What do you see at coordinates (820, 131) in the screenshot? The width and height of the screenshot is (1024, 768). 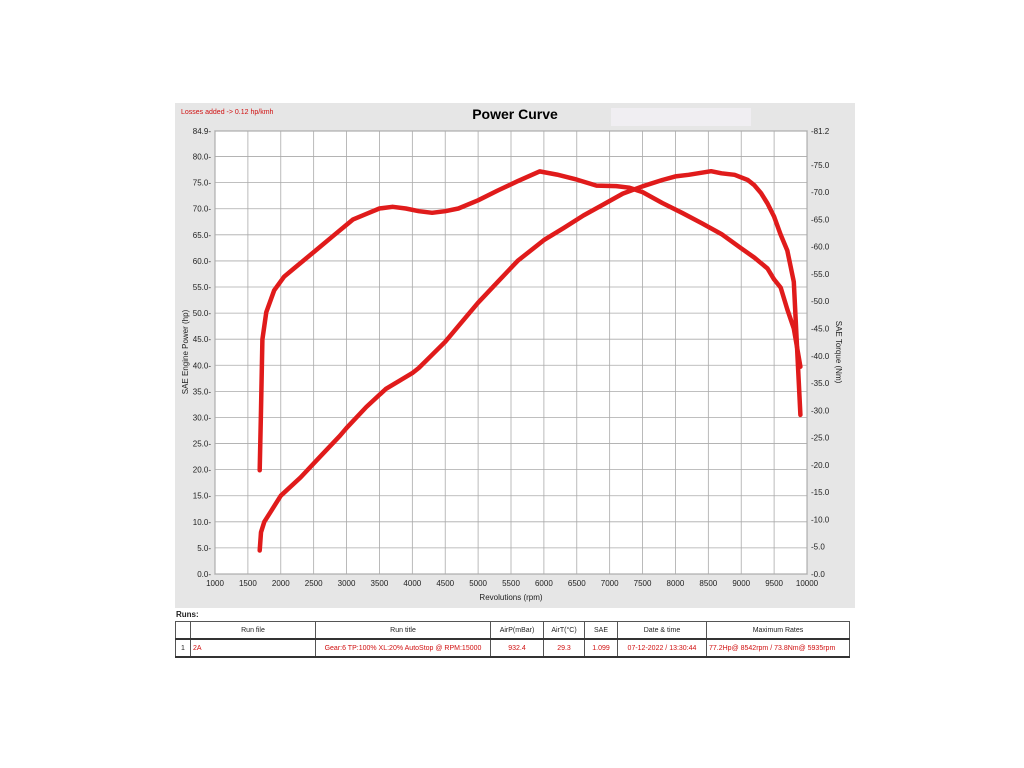 I see `y2-tick-label: -81.2` at bounding box center [820, 131].